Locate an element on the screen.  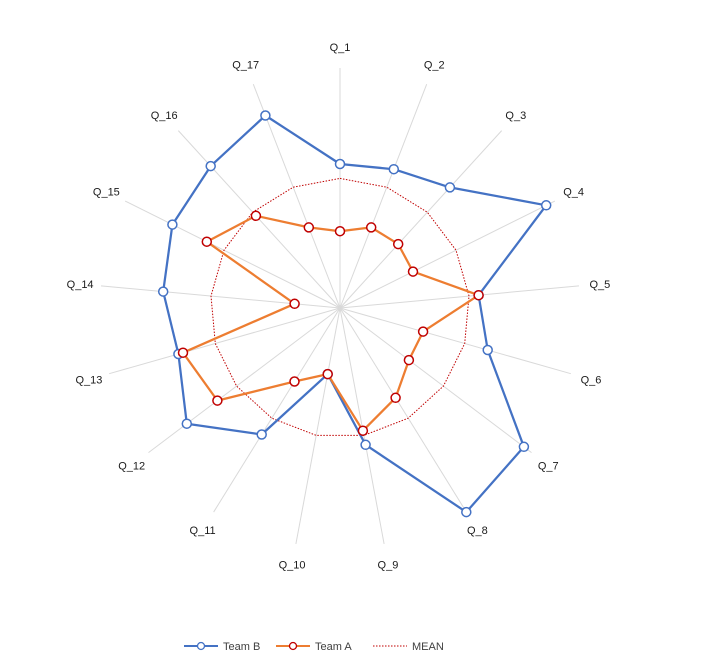
category-label-q-8: Q_8 is located at coordinates (477, 531).